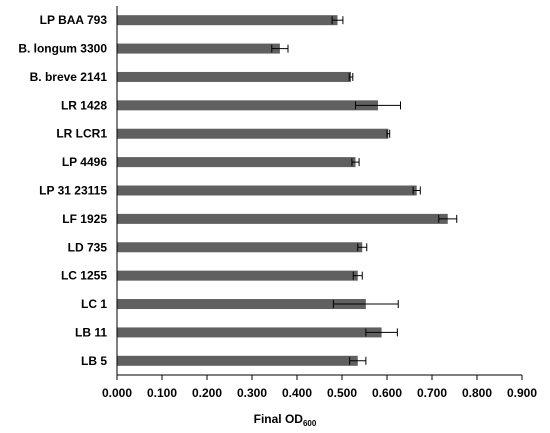 Image resolution: width=550 pixels, height=433 pixels. I want to click on x-tick-label: 0.800, so click(477, 393).